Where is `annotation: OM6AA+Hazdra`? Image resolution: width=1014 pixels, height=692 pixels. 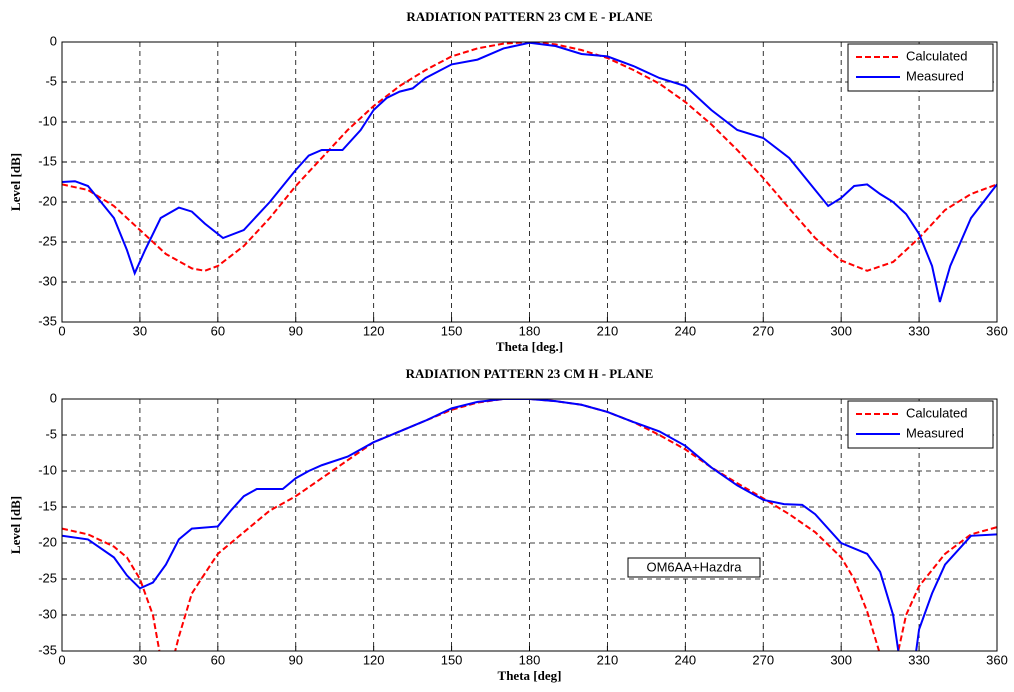
annotation: OM6AA+Hazdra is located at coordinates (694, 566).